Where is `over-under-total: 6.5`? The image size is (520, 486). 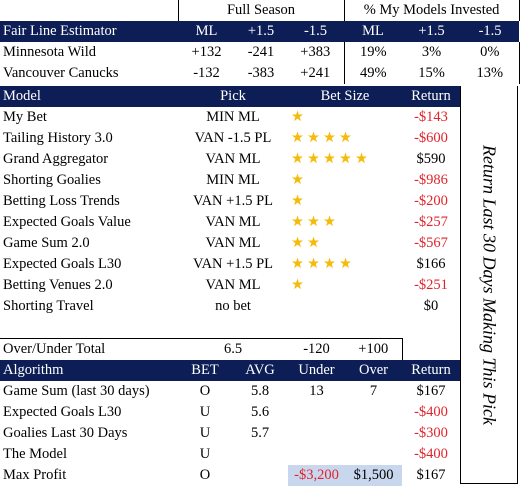 over-under-total: 6.5 is located at coordinates (233, 349).